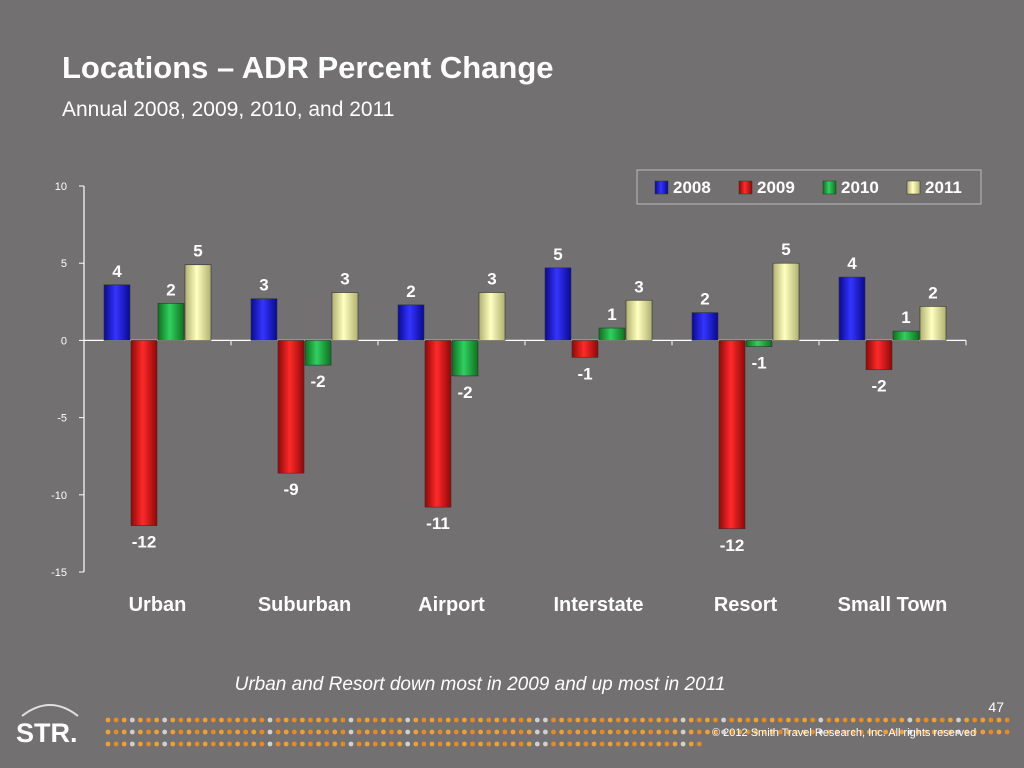 The image size is (1024, 768). I want to click on data-label: -11, so click(438, 523).